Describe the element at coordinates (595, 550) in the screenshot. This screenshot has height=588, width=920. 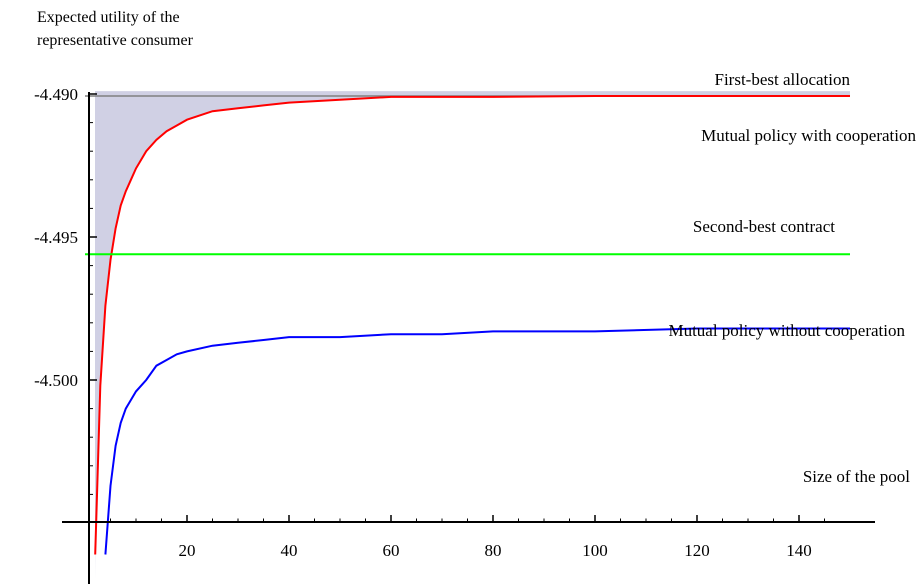
I see `x-tick-label: 100` at that location.